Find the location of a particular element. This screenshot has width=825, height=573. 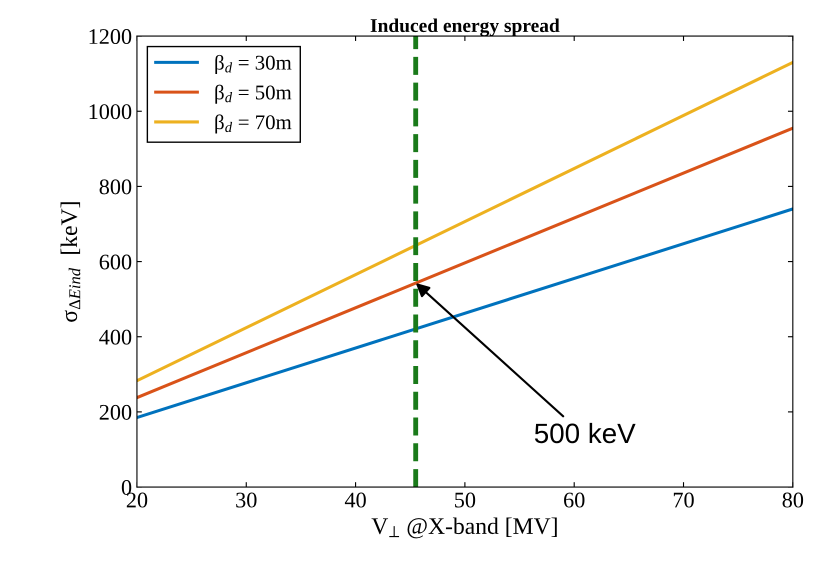

legend-label: β$_{d}$ = 70m is located at coordinates (253, 124).